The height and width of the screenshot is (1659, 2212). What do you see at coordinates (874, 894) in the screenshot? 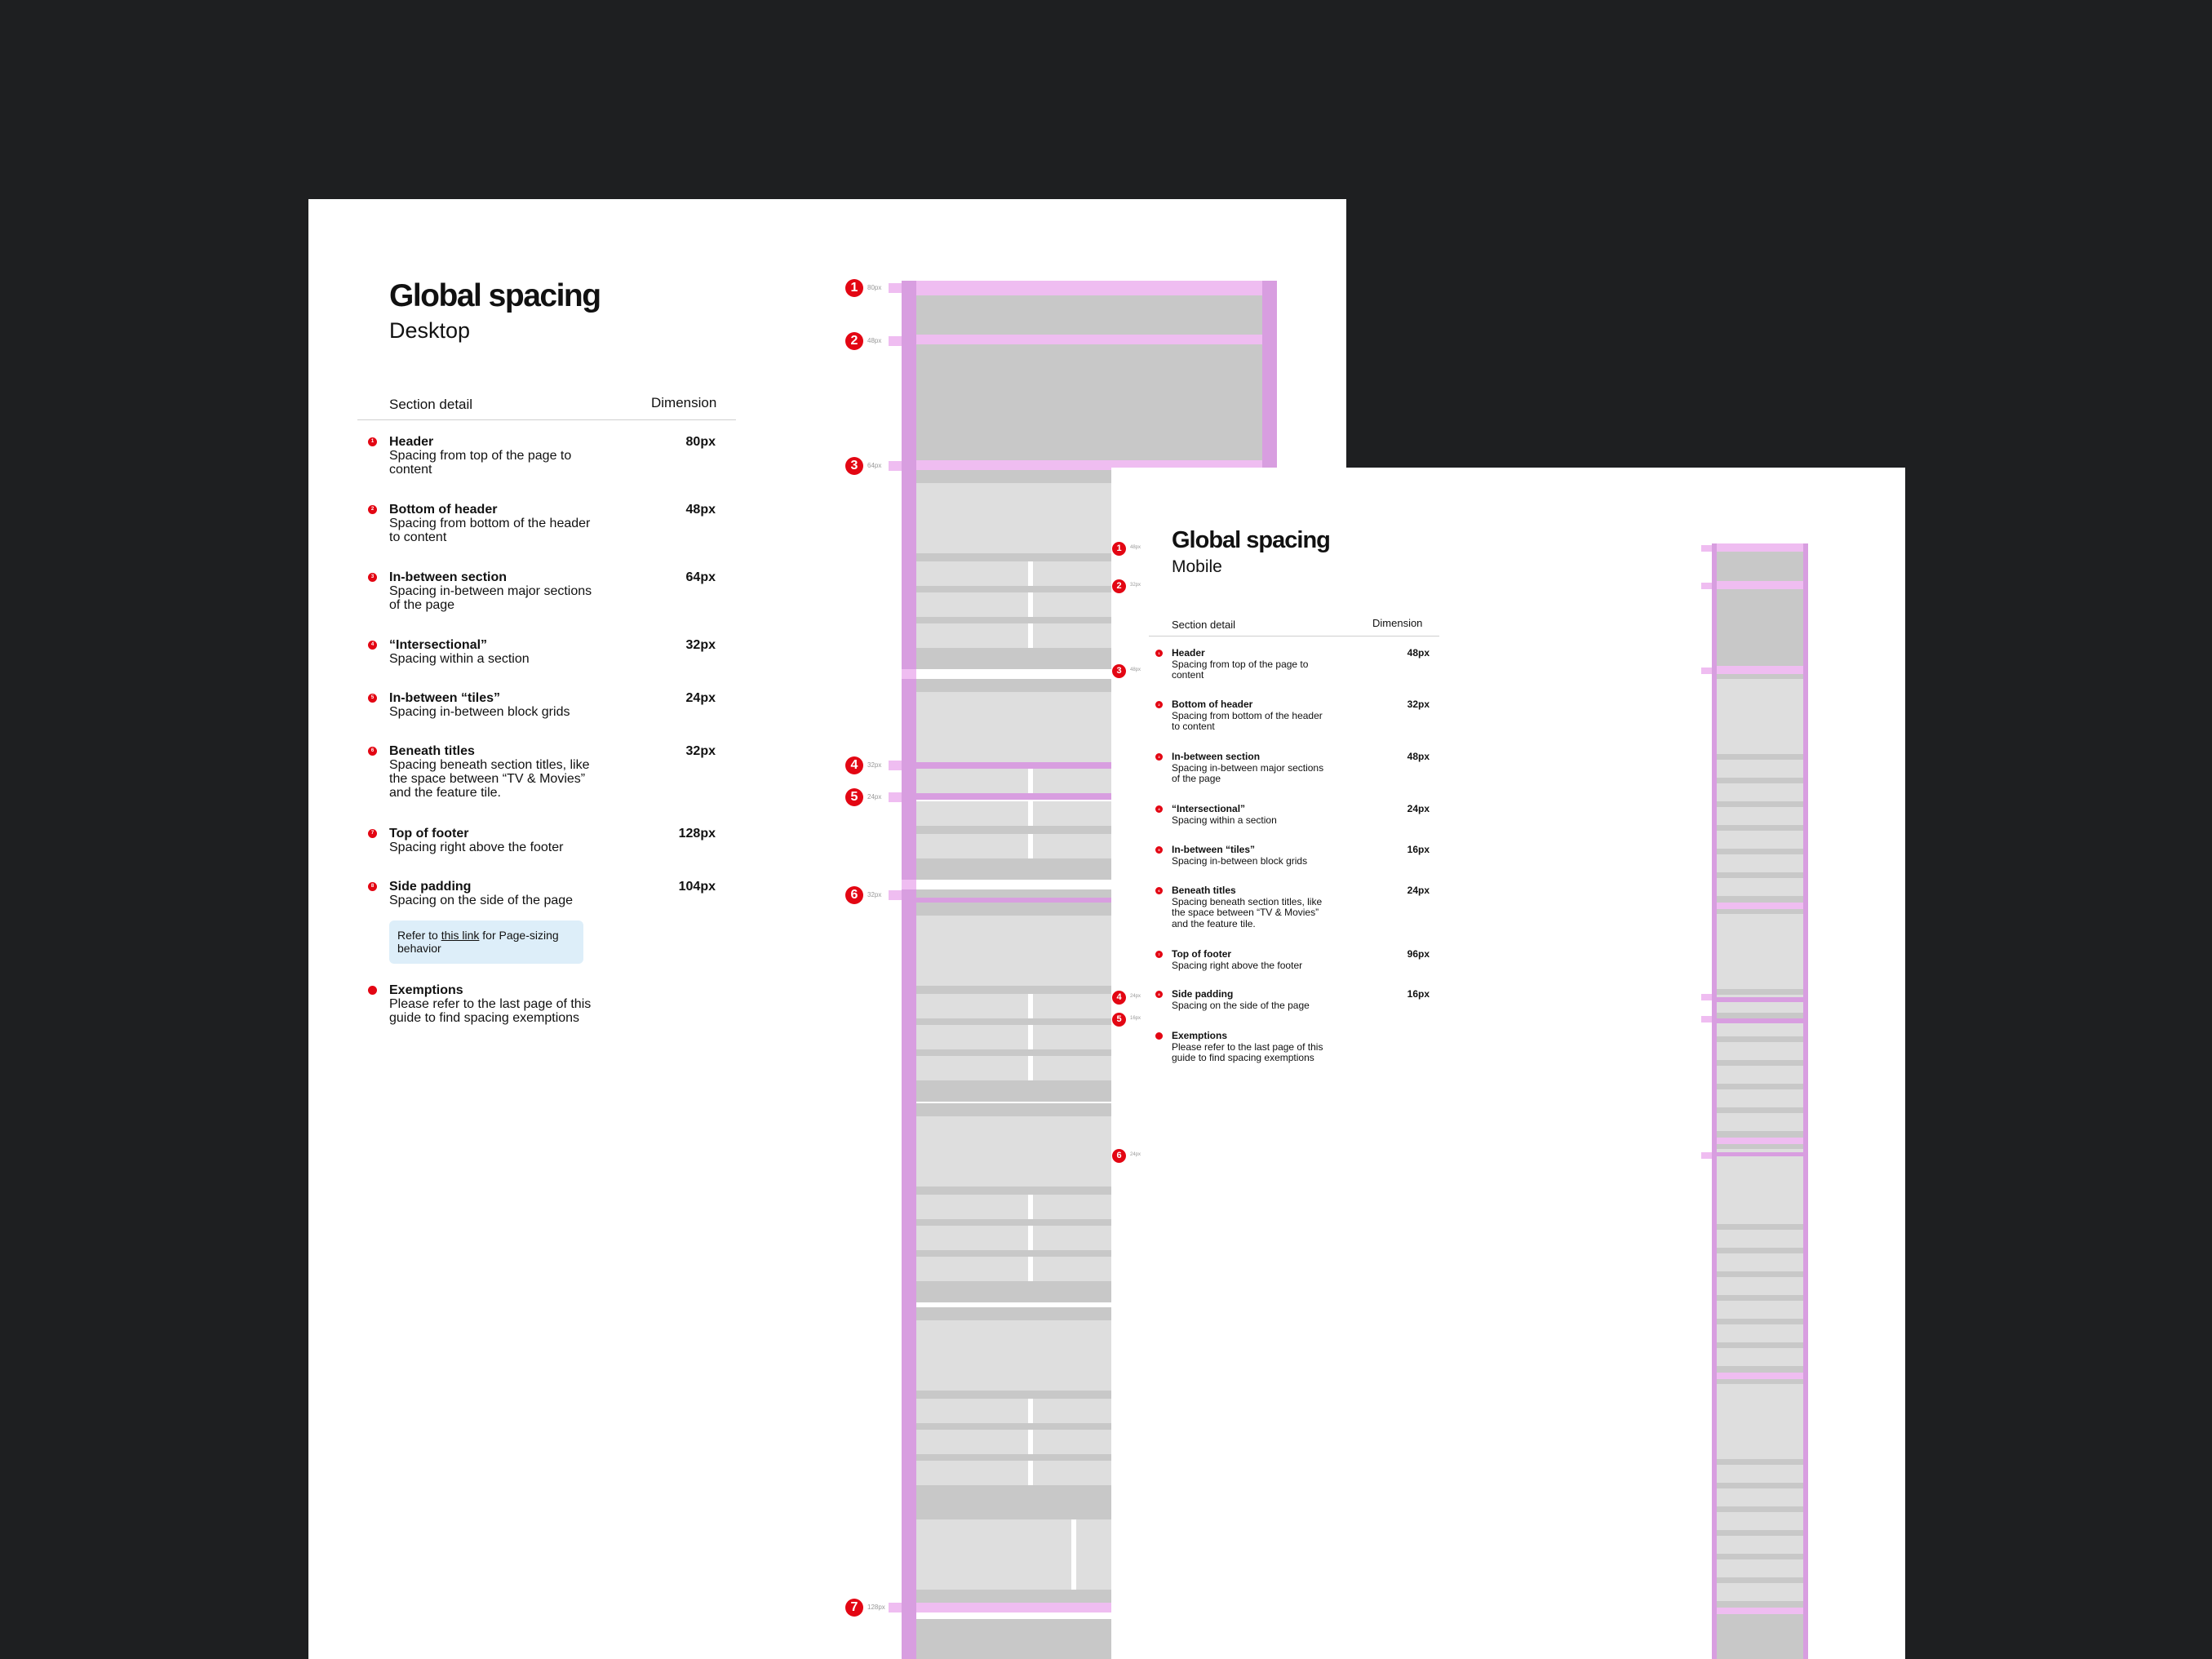
I see `spacing-marker-label: 32px` at bounding box center [874, 894].